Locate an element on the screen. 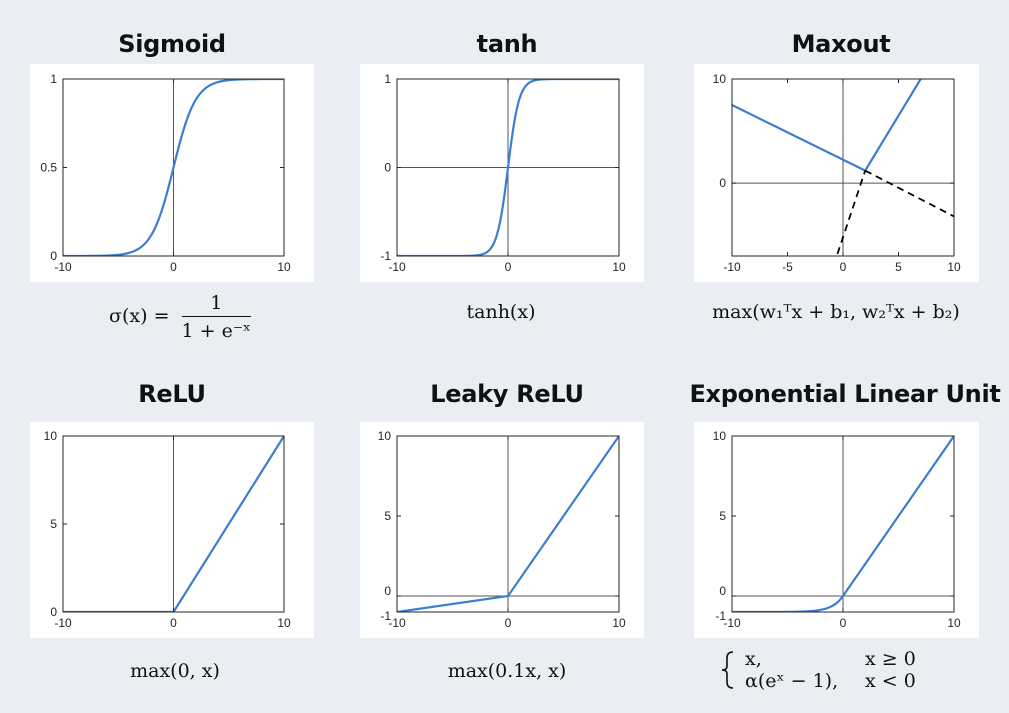  formula-sigmoid-numerator: 1 is located at coordinates (216, 304).